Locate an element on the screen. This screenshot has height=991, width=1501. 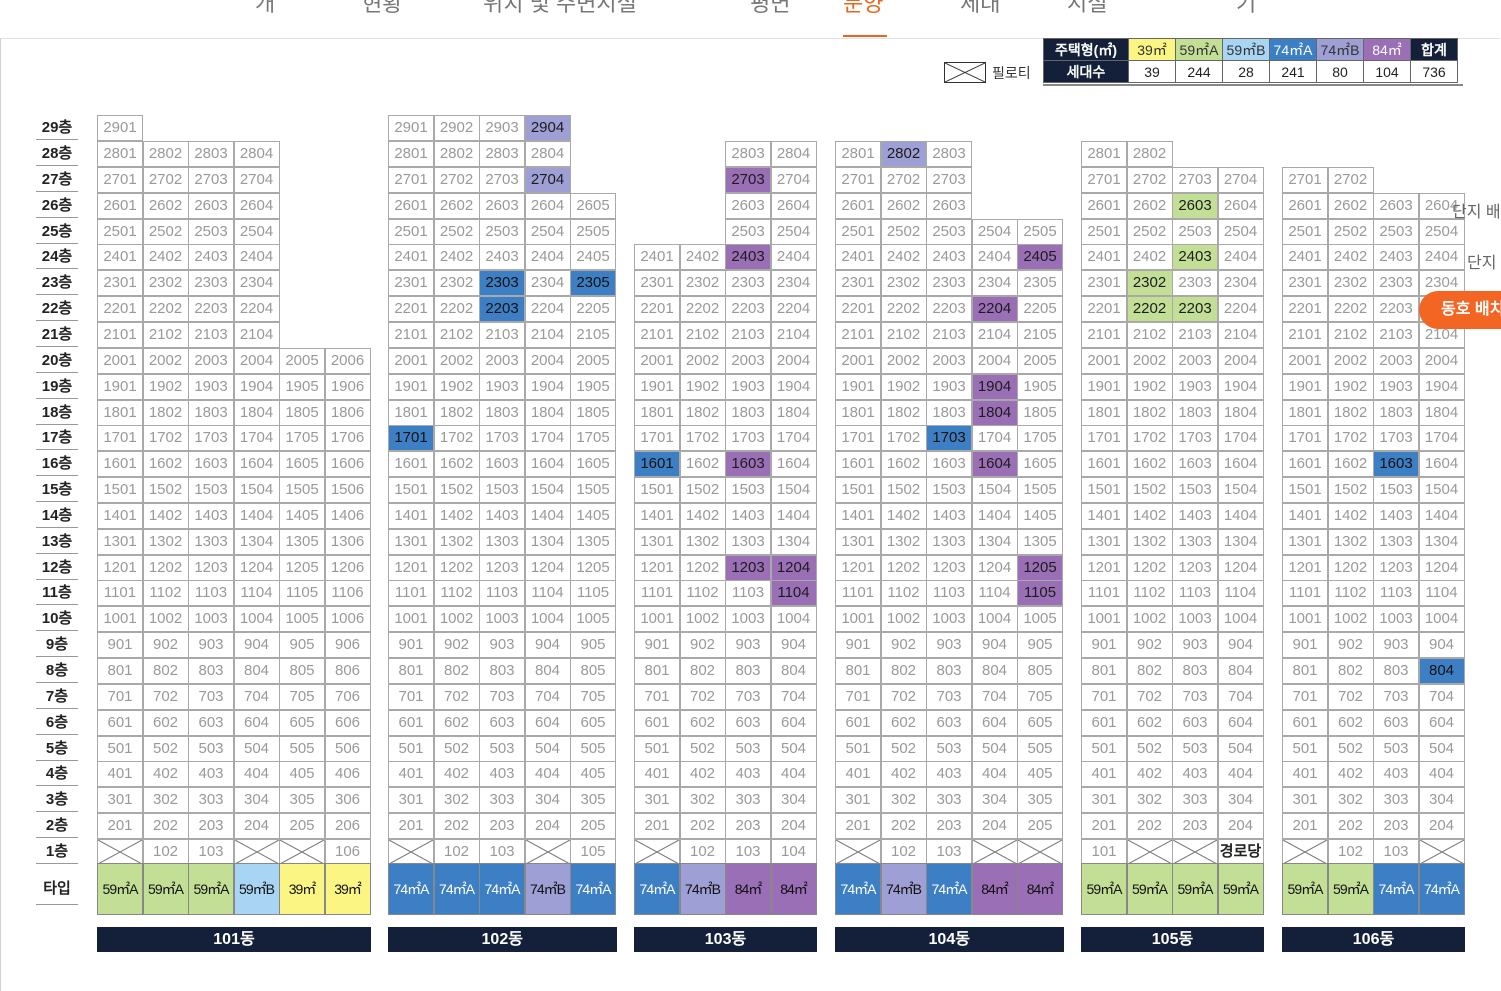
unit-cell: 1003 is located at coordinates (949, 619).